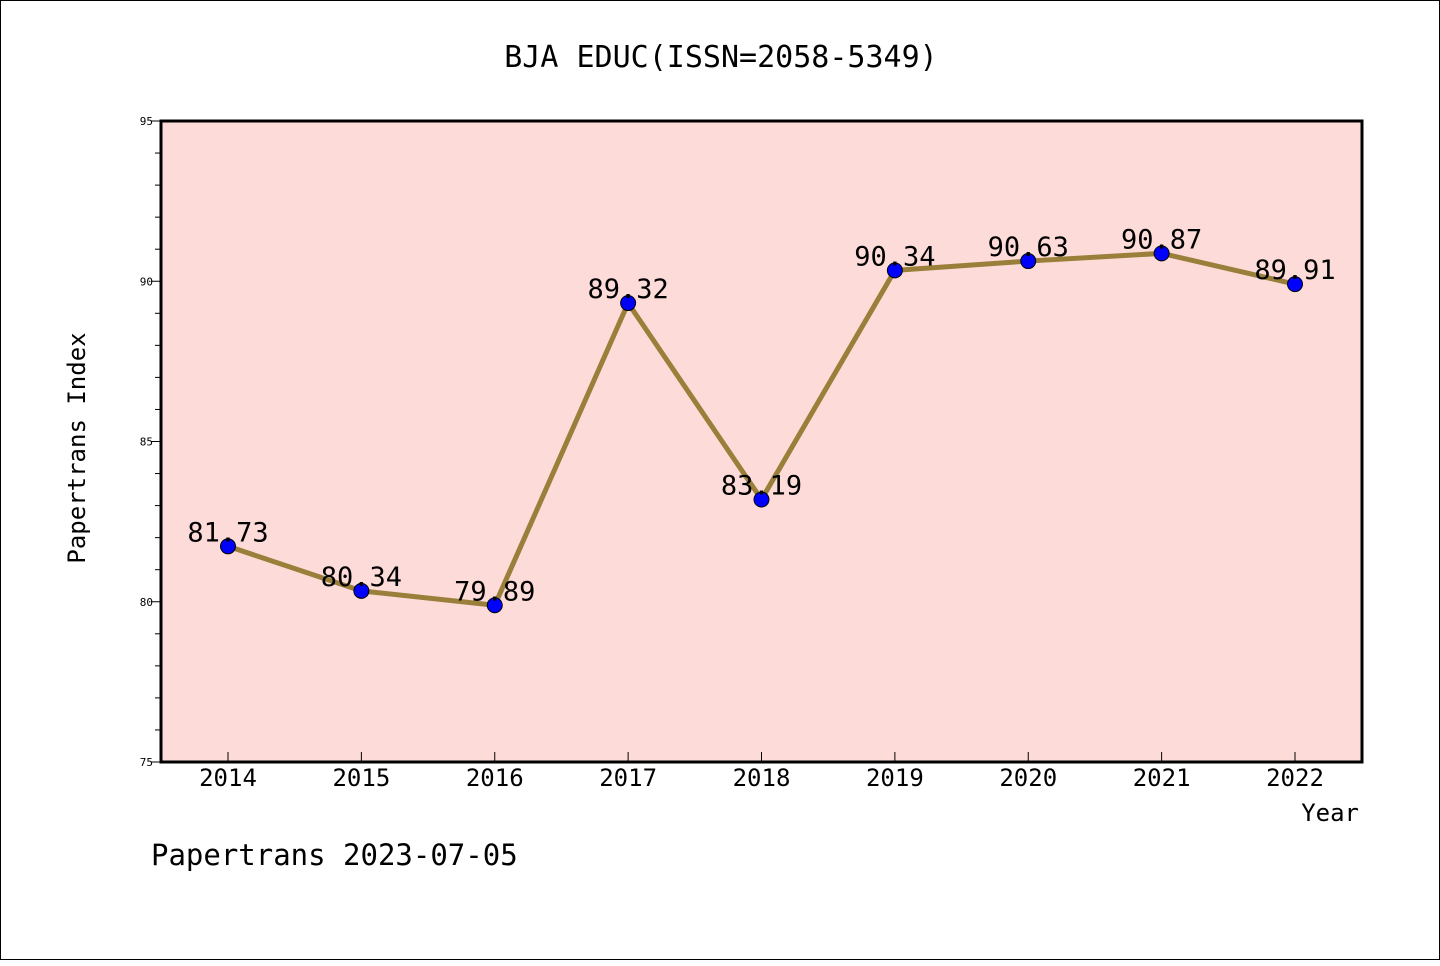 Image resolution: width=1440 pixels, height=966 pixels. Describe the element at coordinates (146, 762) in the screenshot. I see `y-tick-label: 75` at that location.